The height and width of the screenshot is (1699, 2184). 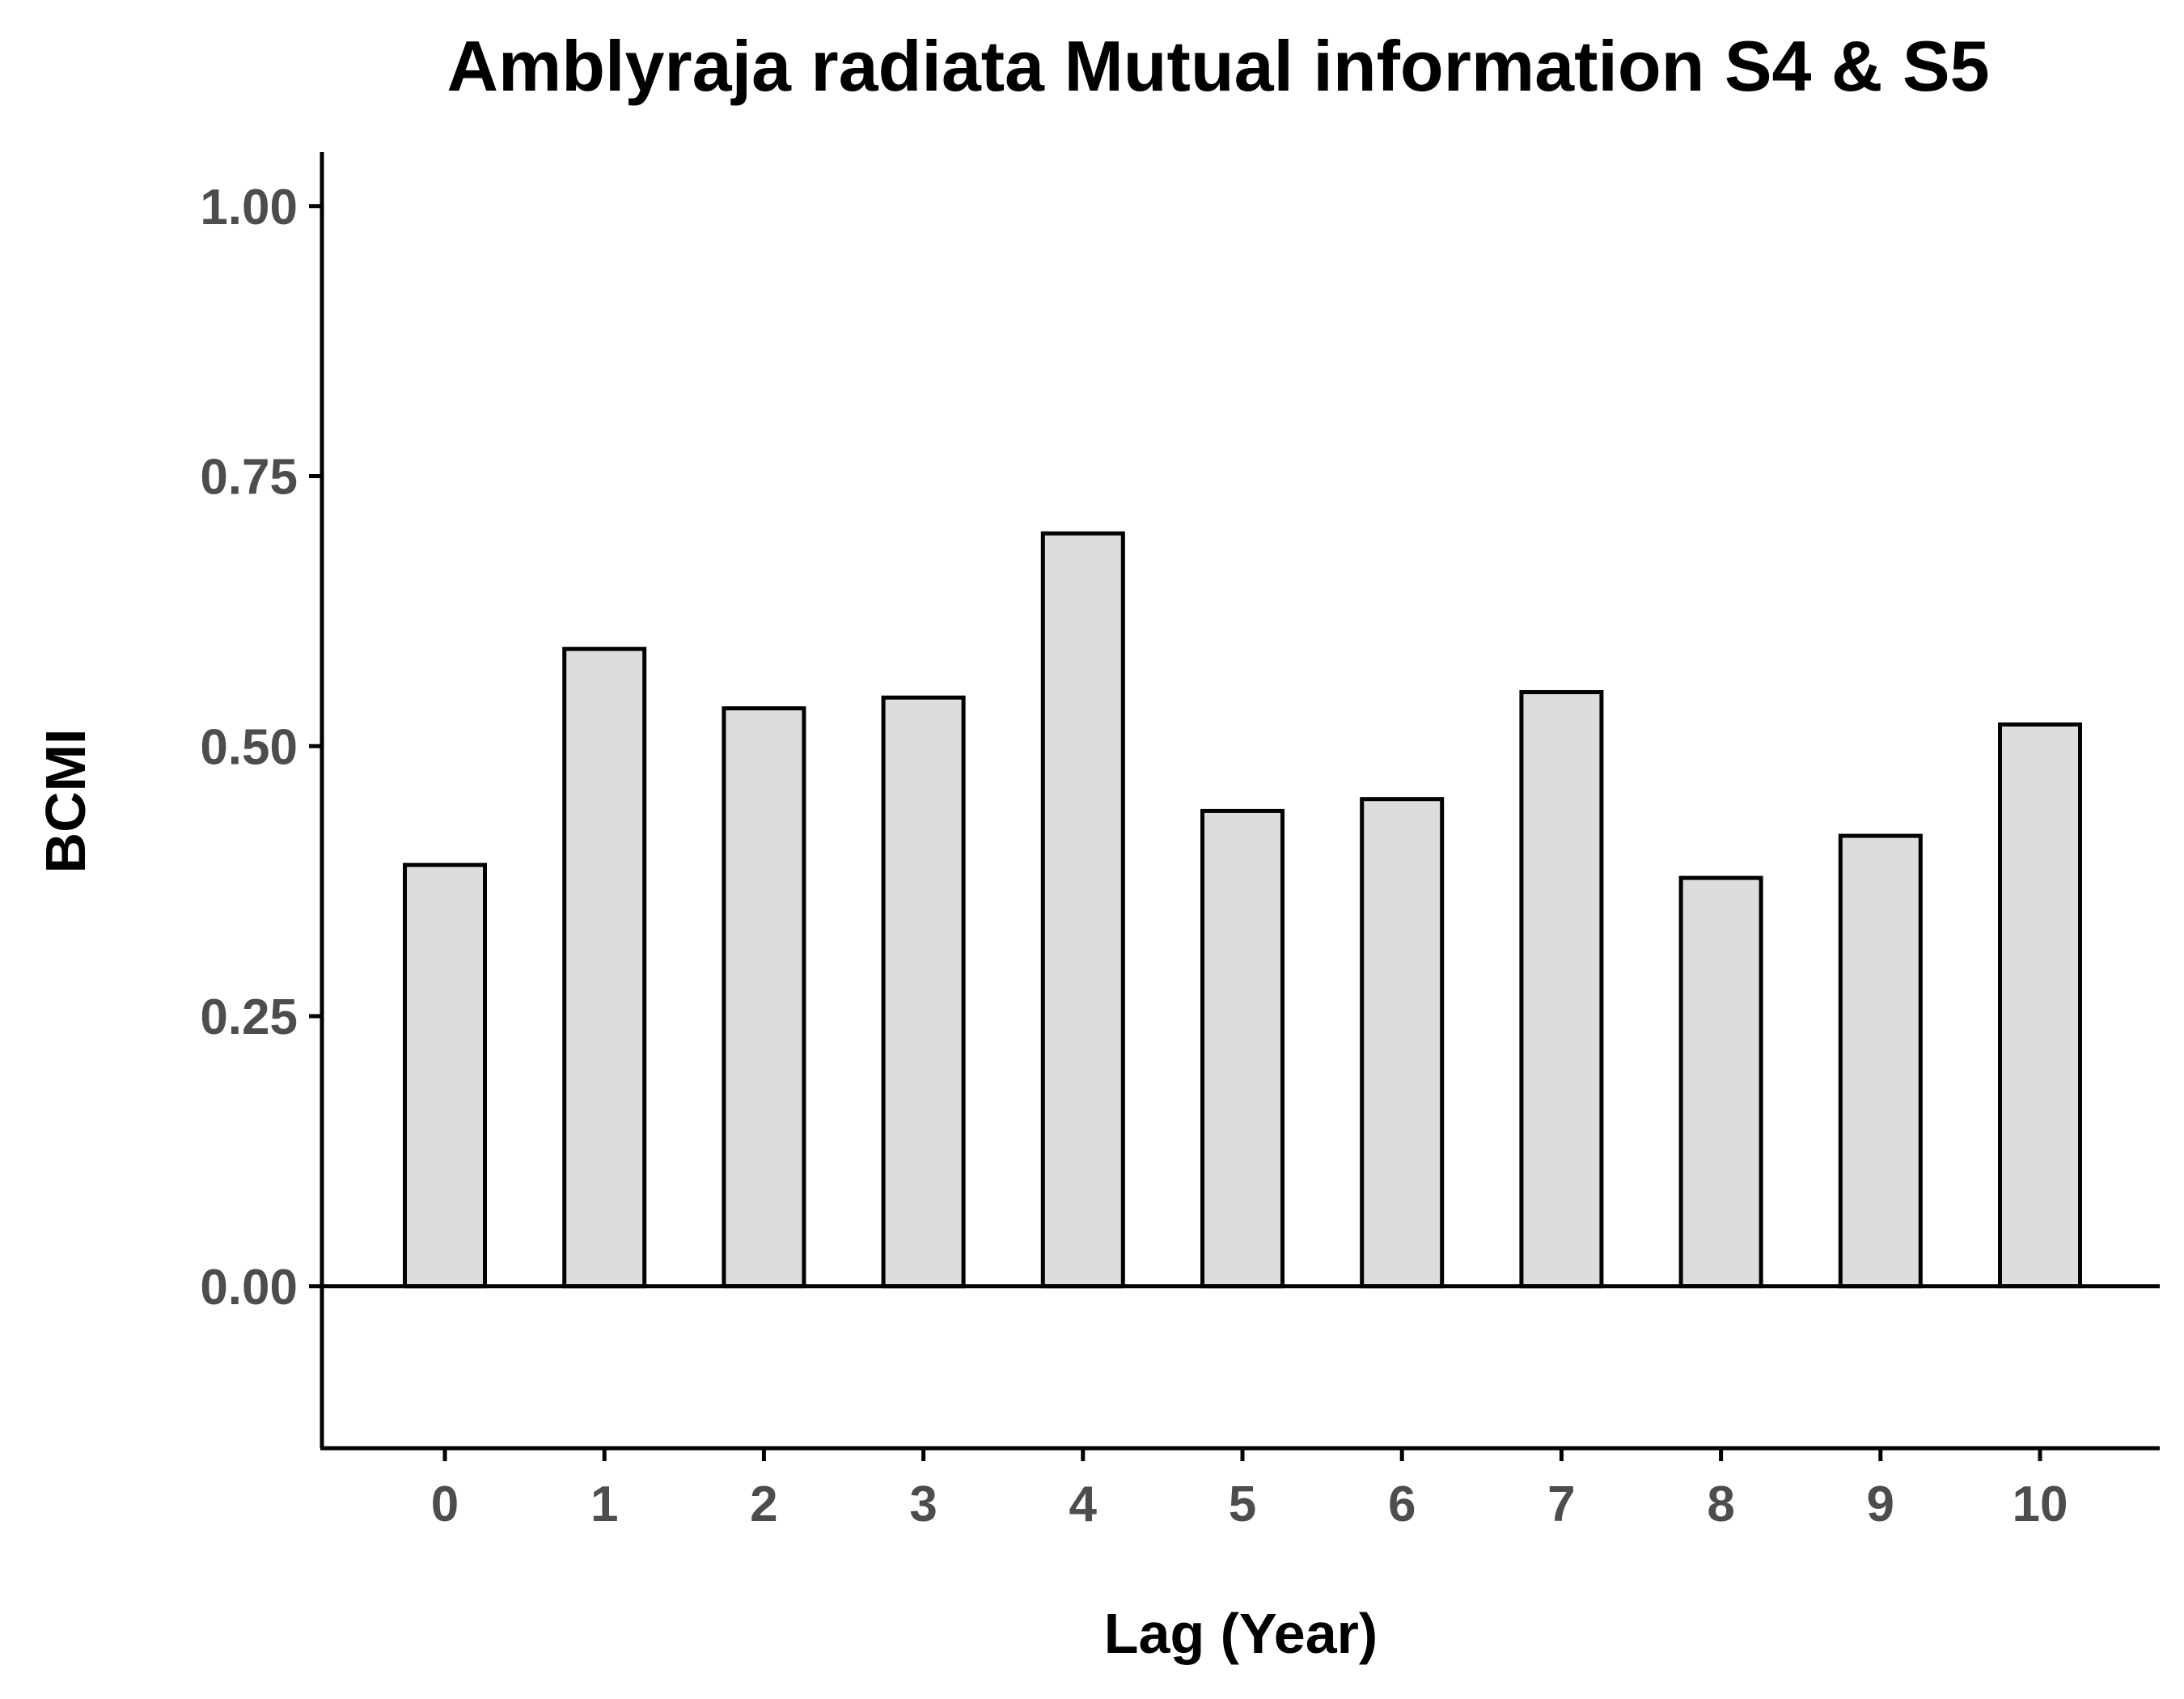 What do you see at coordinates (249, 747) in the screenshot?
I see `y-tick-label: 0.50` at bounding box center [249, 747].